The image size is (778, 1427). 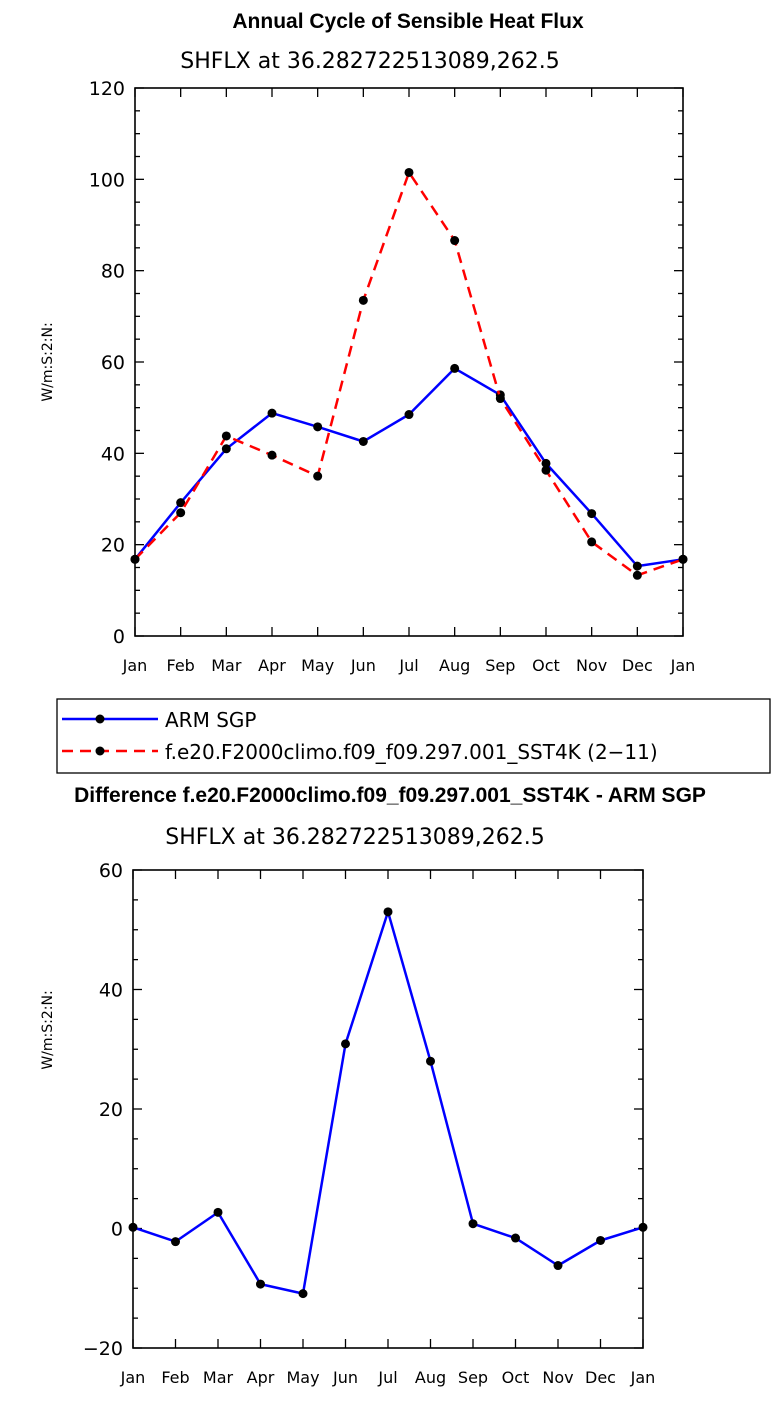 What do you see at coordinates (317, 665) in the screenshot?
I see `chart1-xtick-label-4: May` at bounding box center [317, 665].